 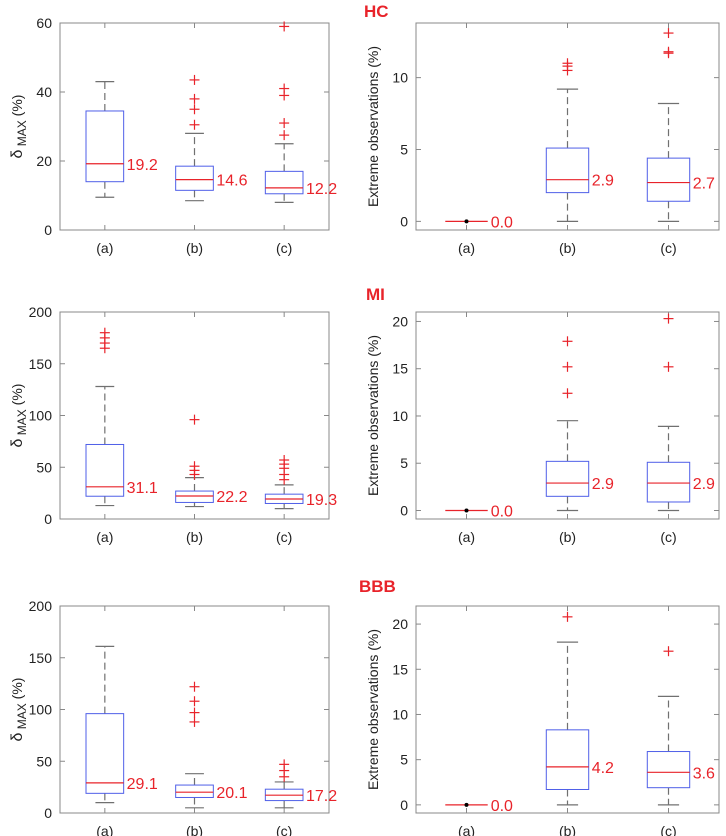 What do you see at coordinates (321, 189) in the screenshot?
I see `median-label: 12.2` at bounding box center [321, 189].